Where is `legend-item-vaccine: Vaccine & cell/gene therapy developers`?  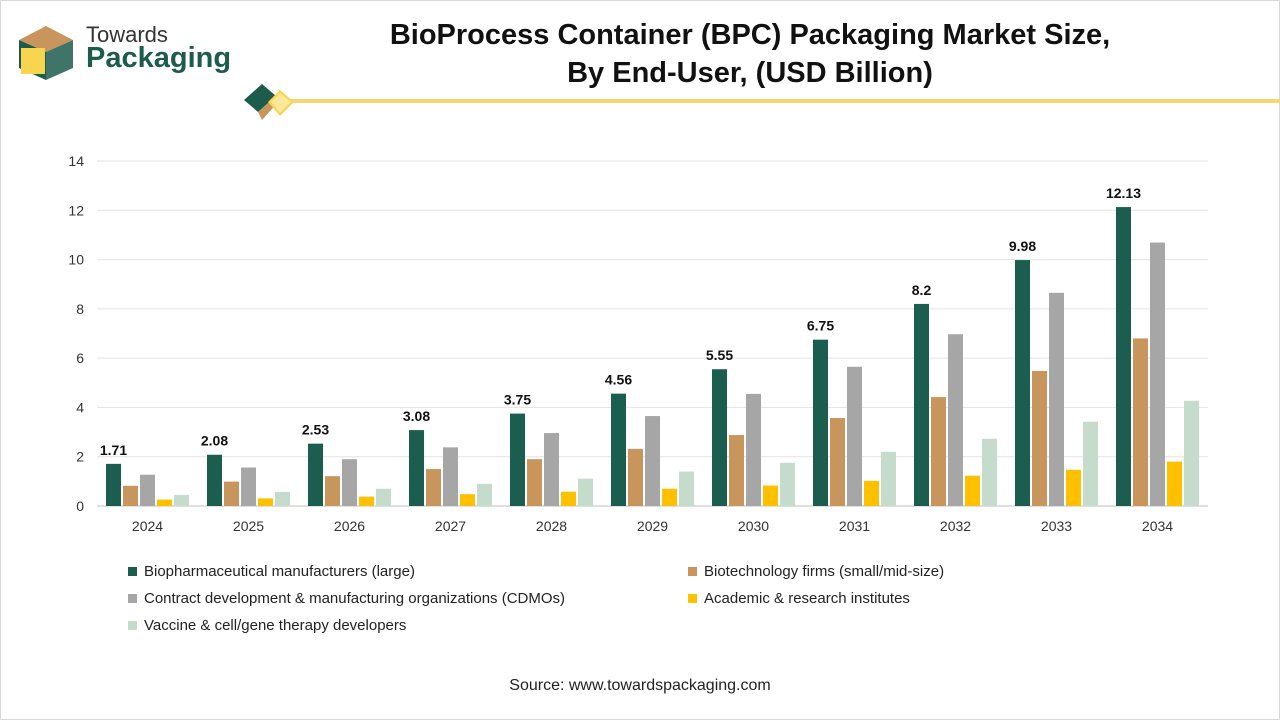 legend-item-vaccine: Vaccine & cell/gene therapy developers is located at coordinates (267, 625).